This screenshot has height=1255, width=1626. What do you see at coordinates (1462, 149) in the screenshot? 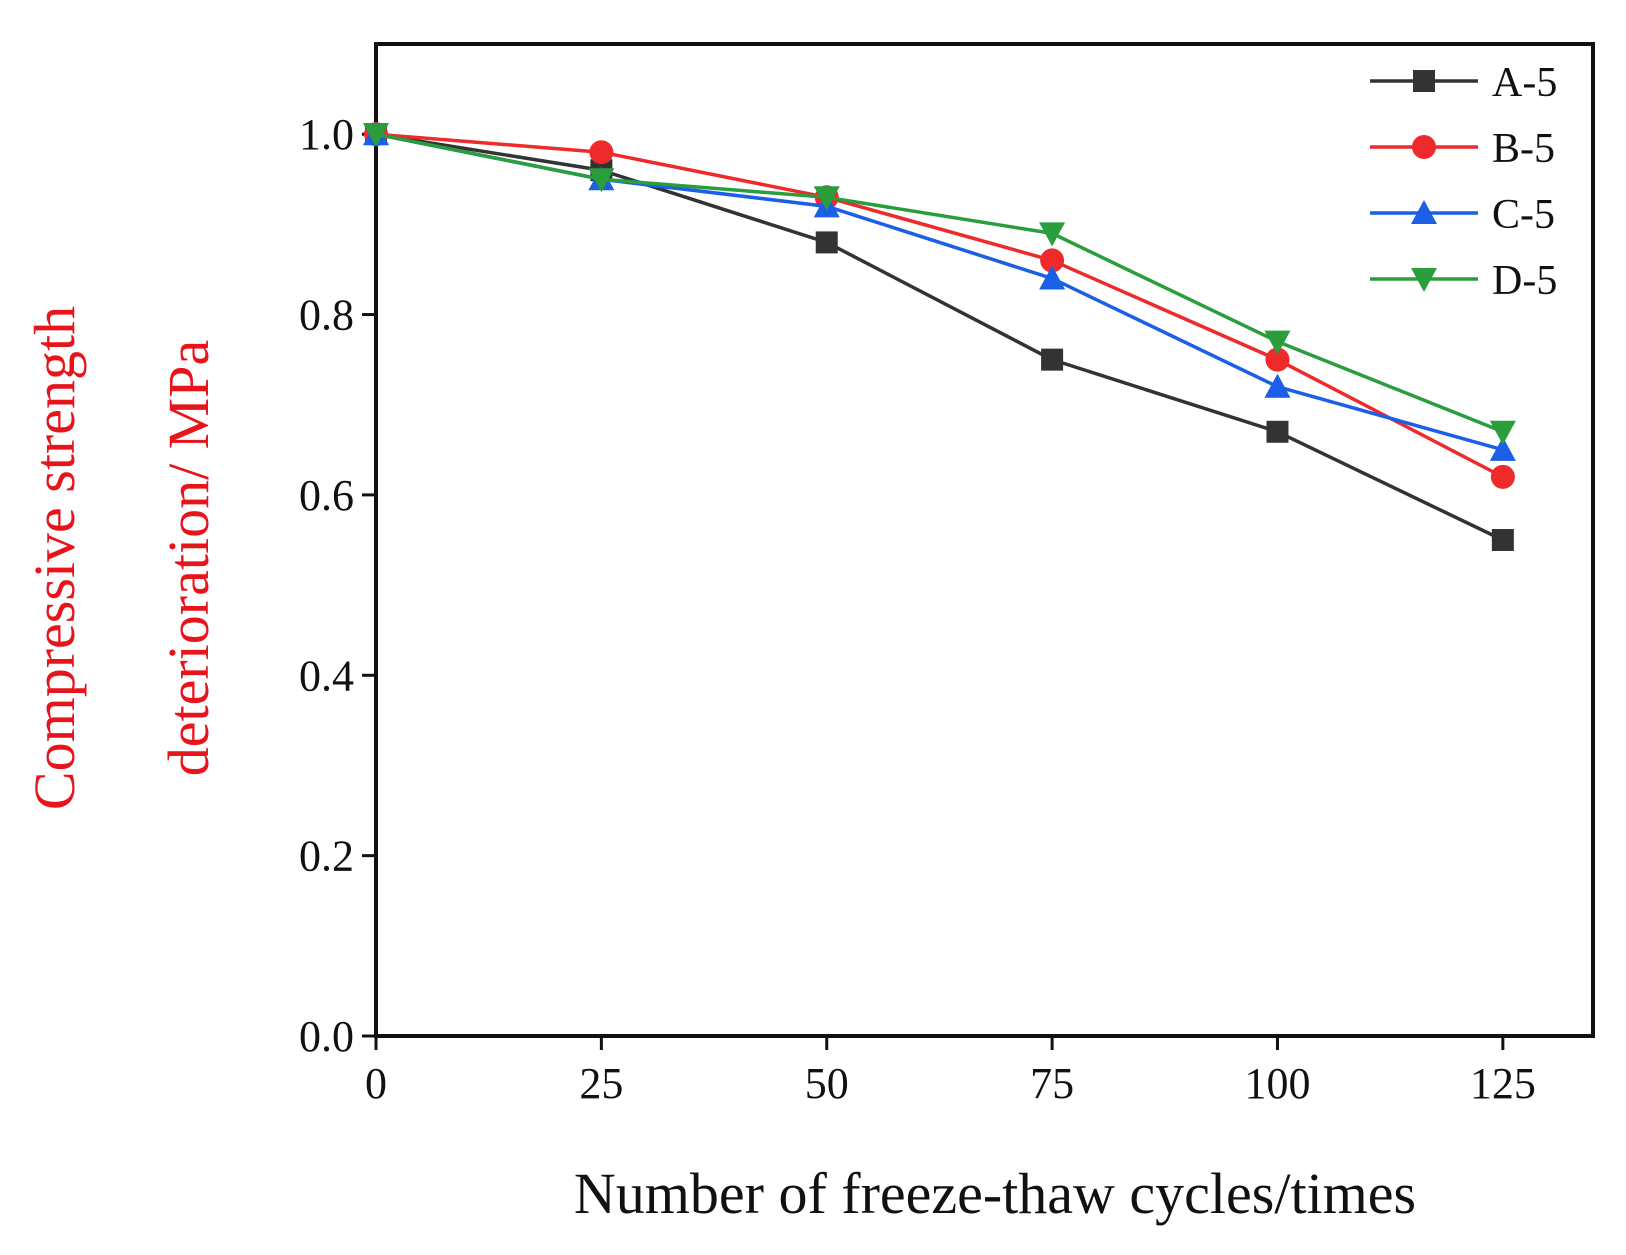
I see `legend-item-b-5: B-5` at bounding box center [1462, 149].